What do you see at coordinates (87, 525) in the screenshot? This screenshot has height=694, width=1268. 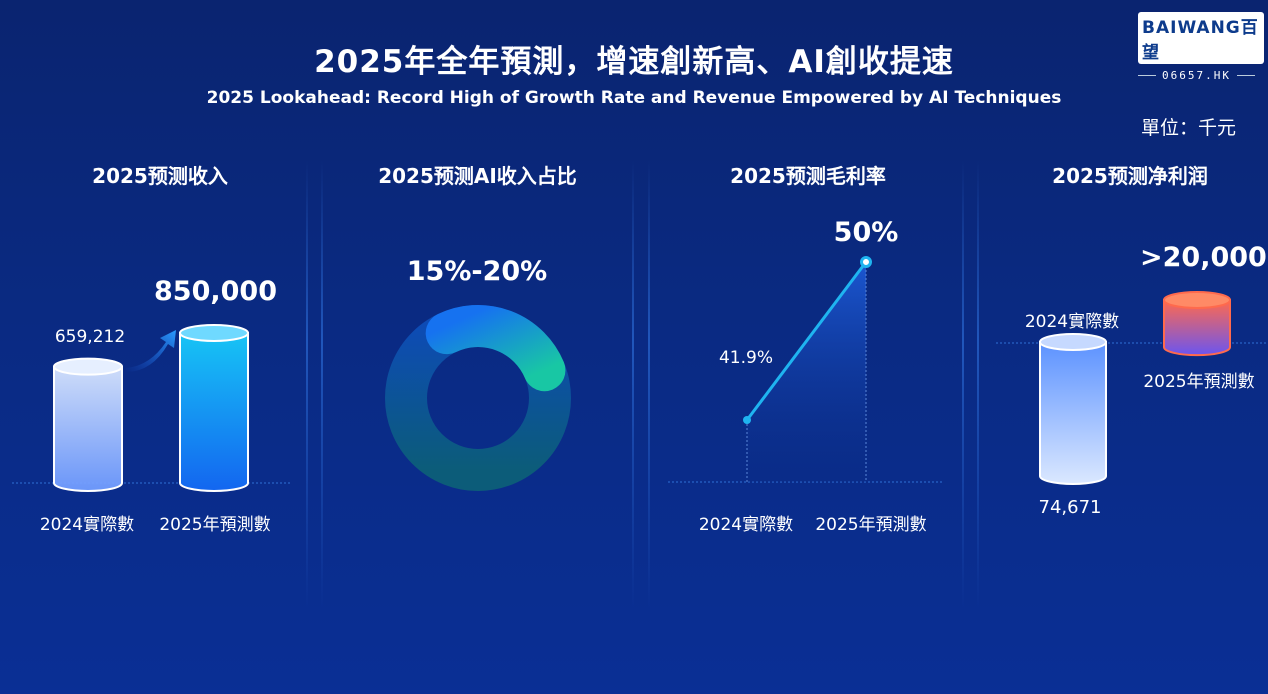 I see `revenue-x-label-2024: 2024實際數` at bounding box center [87, 525].